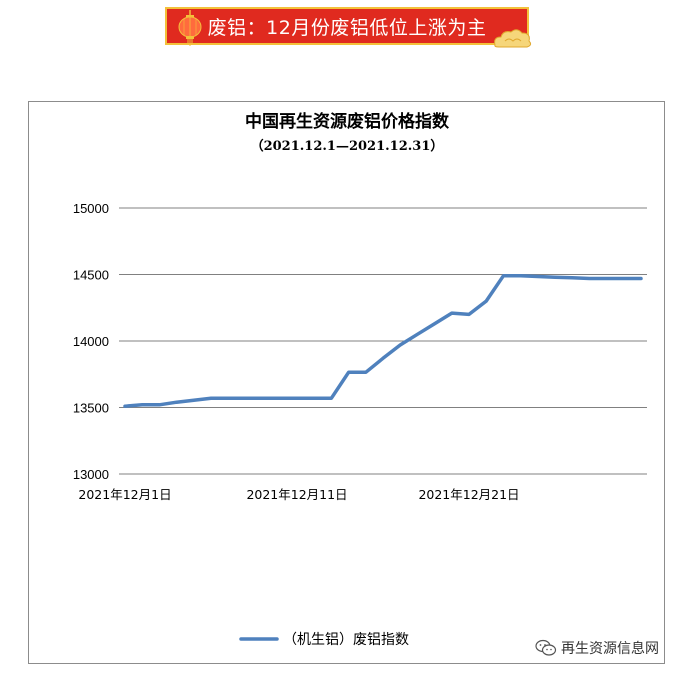 This screenshot has width=683, height=674. I want to click on watermark: 再生资源信息网, so click(597, 648).